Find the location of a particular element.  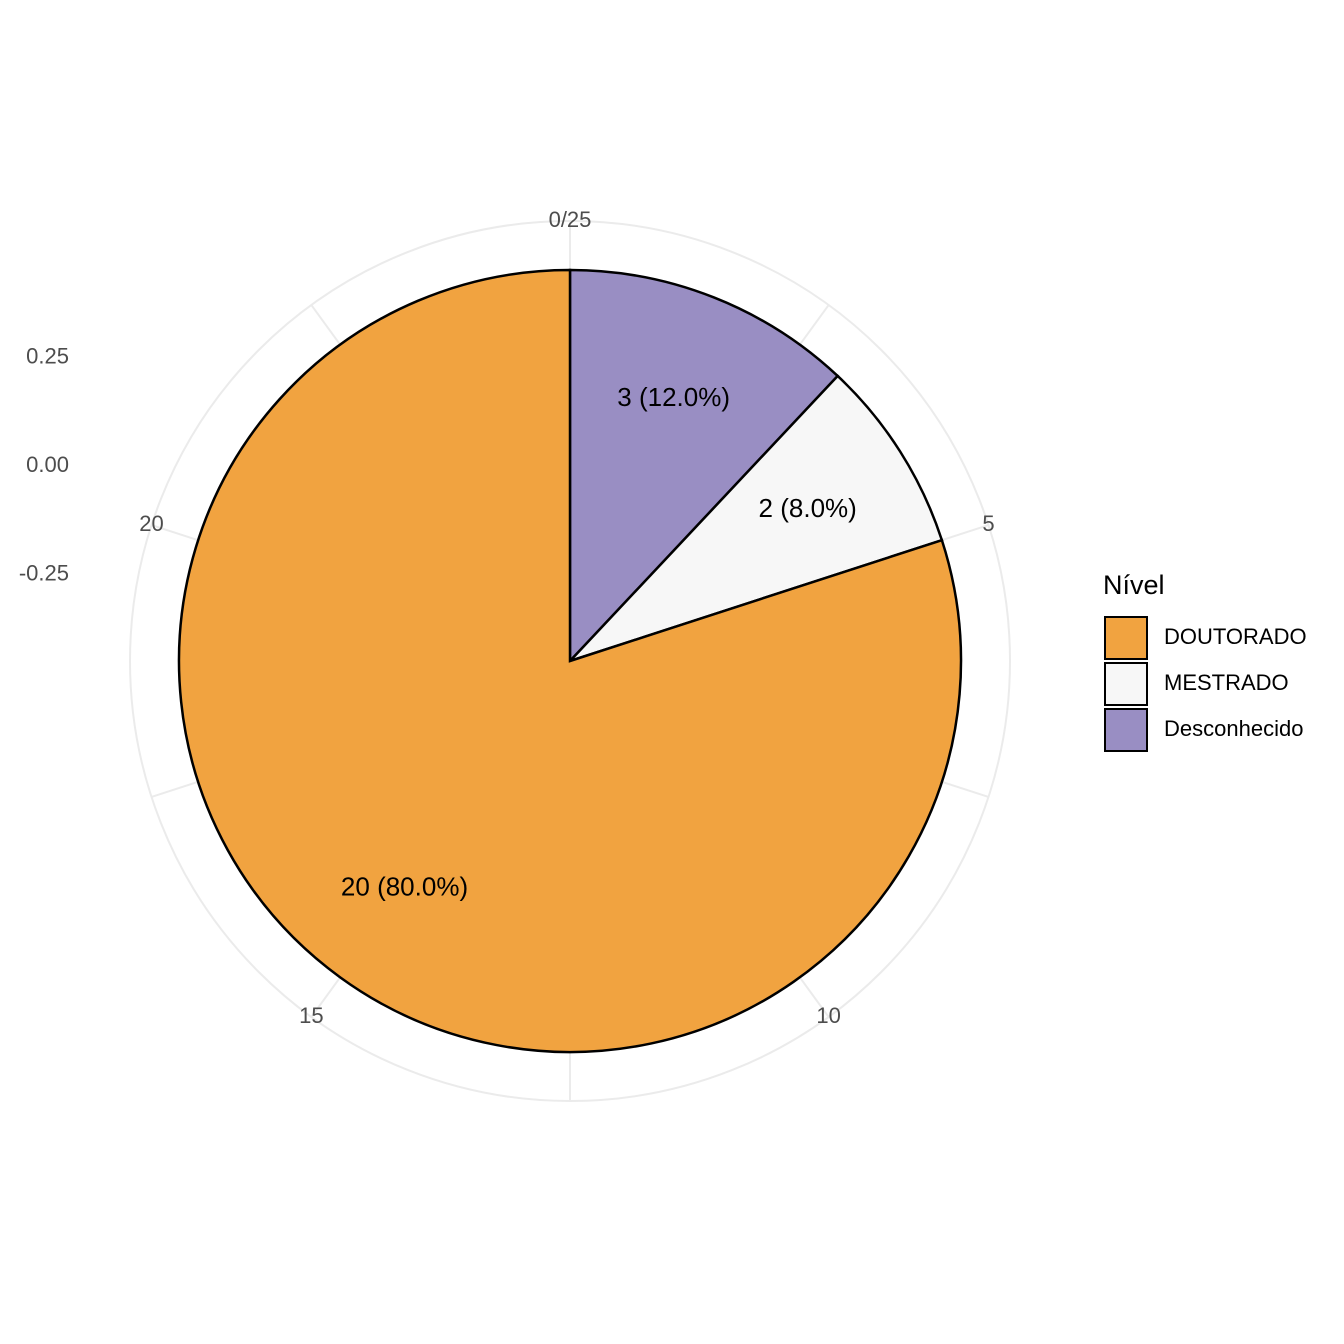

y-tick-label: 0.00 is located at coordinates (47, 464).